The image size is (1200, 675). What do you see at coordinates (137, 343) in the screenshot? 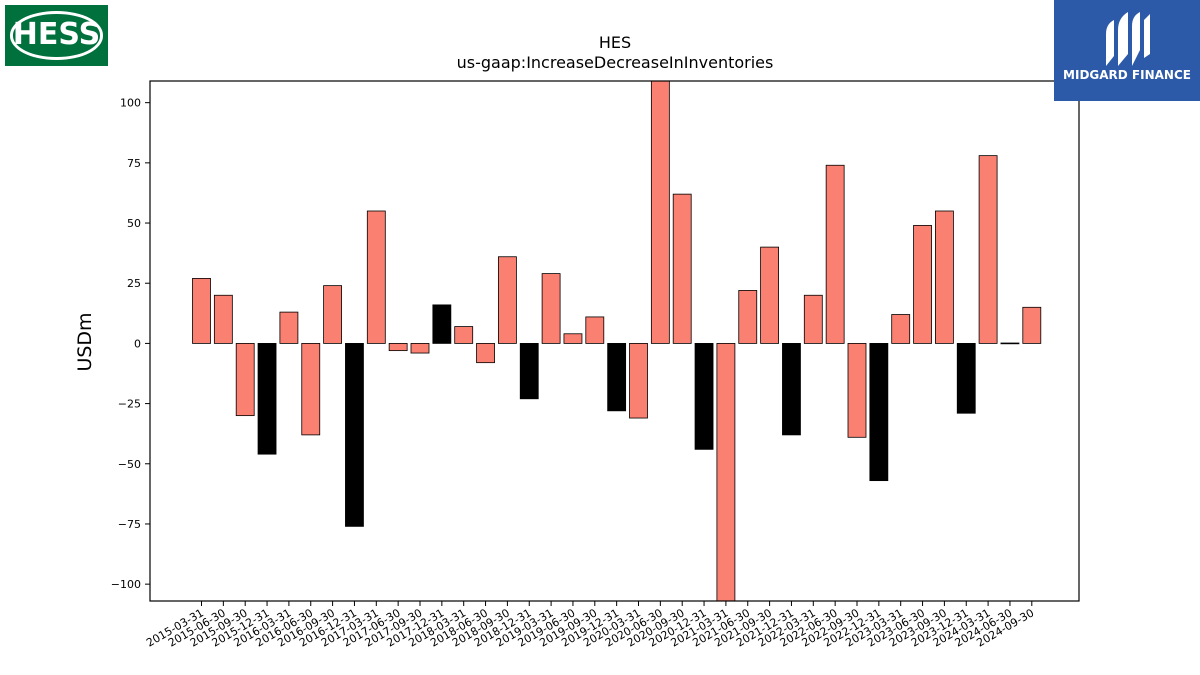
I see `y-tick-label: 0` at bounding box center [137, 343].